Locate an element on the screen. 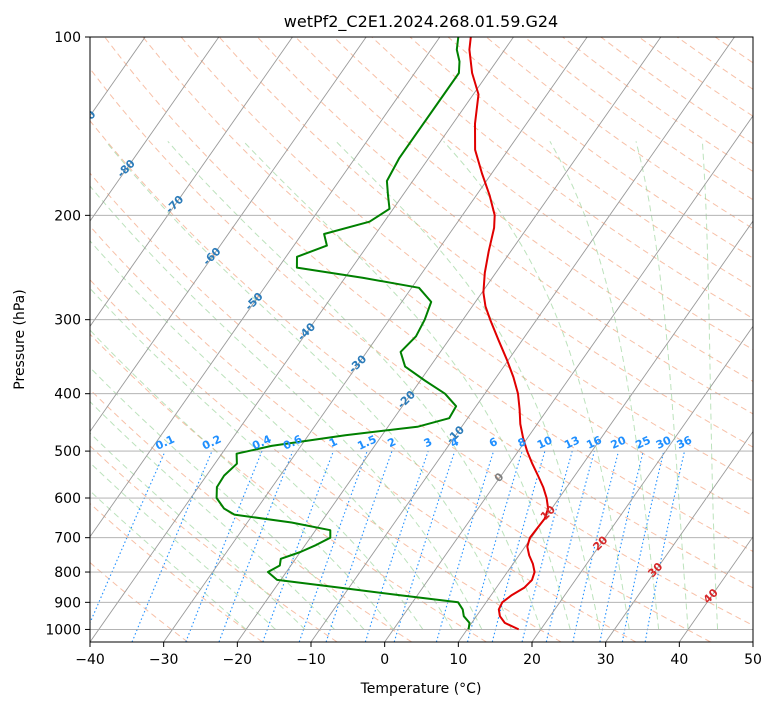 The image size is (775, 708). x-axis-label: Temperature (°C) is located at coordinates (421, 689).